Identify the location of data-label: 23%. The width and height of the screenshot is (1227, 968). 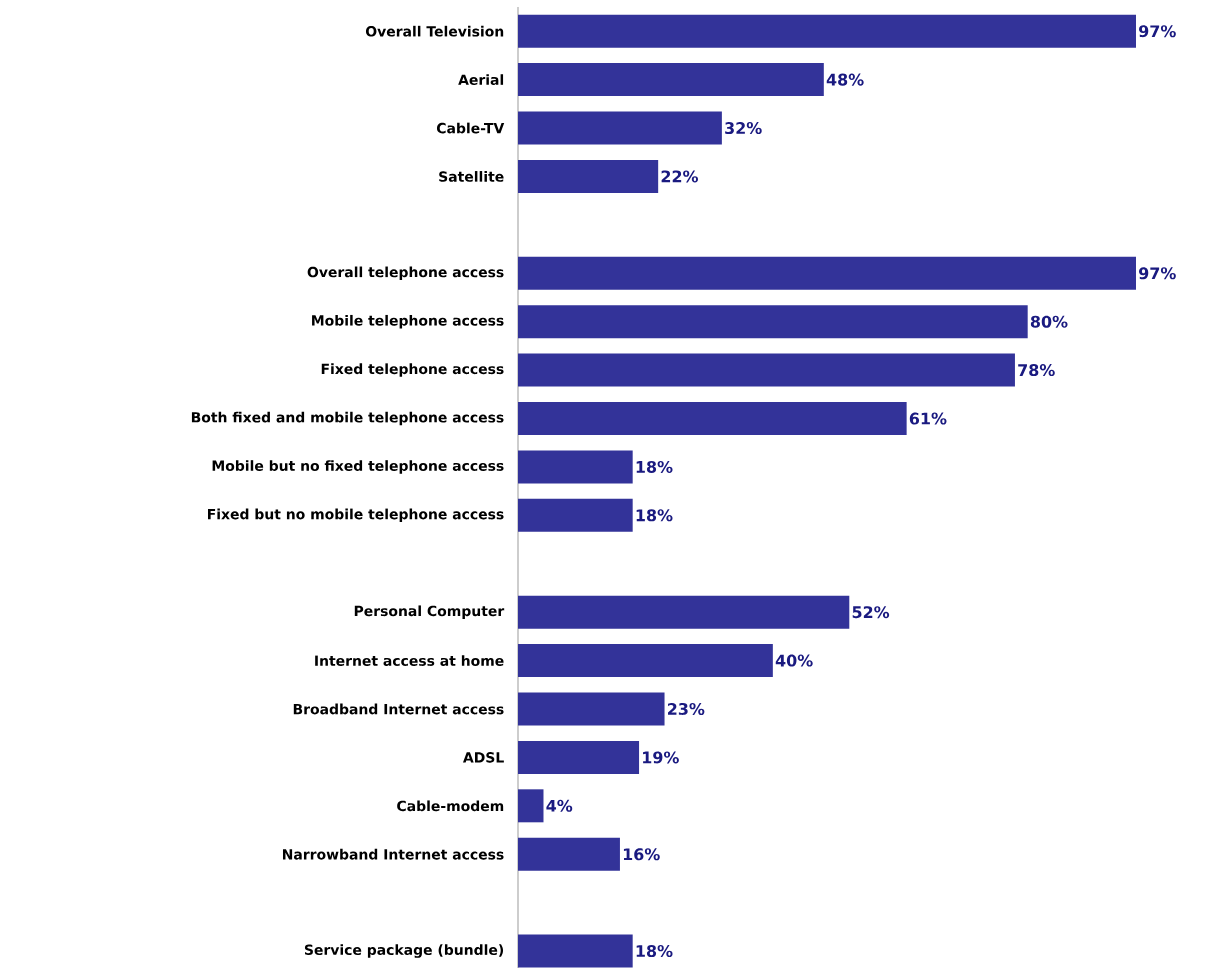
(686, 708).